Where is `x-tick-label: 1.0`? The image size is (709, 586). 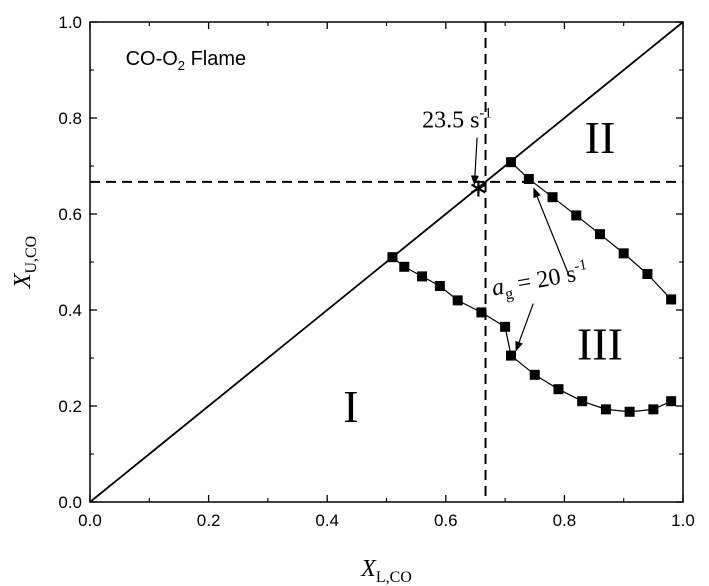
x-tick-label: 1.0 is located at coordinates (683, 520).